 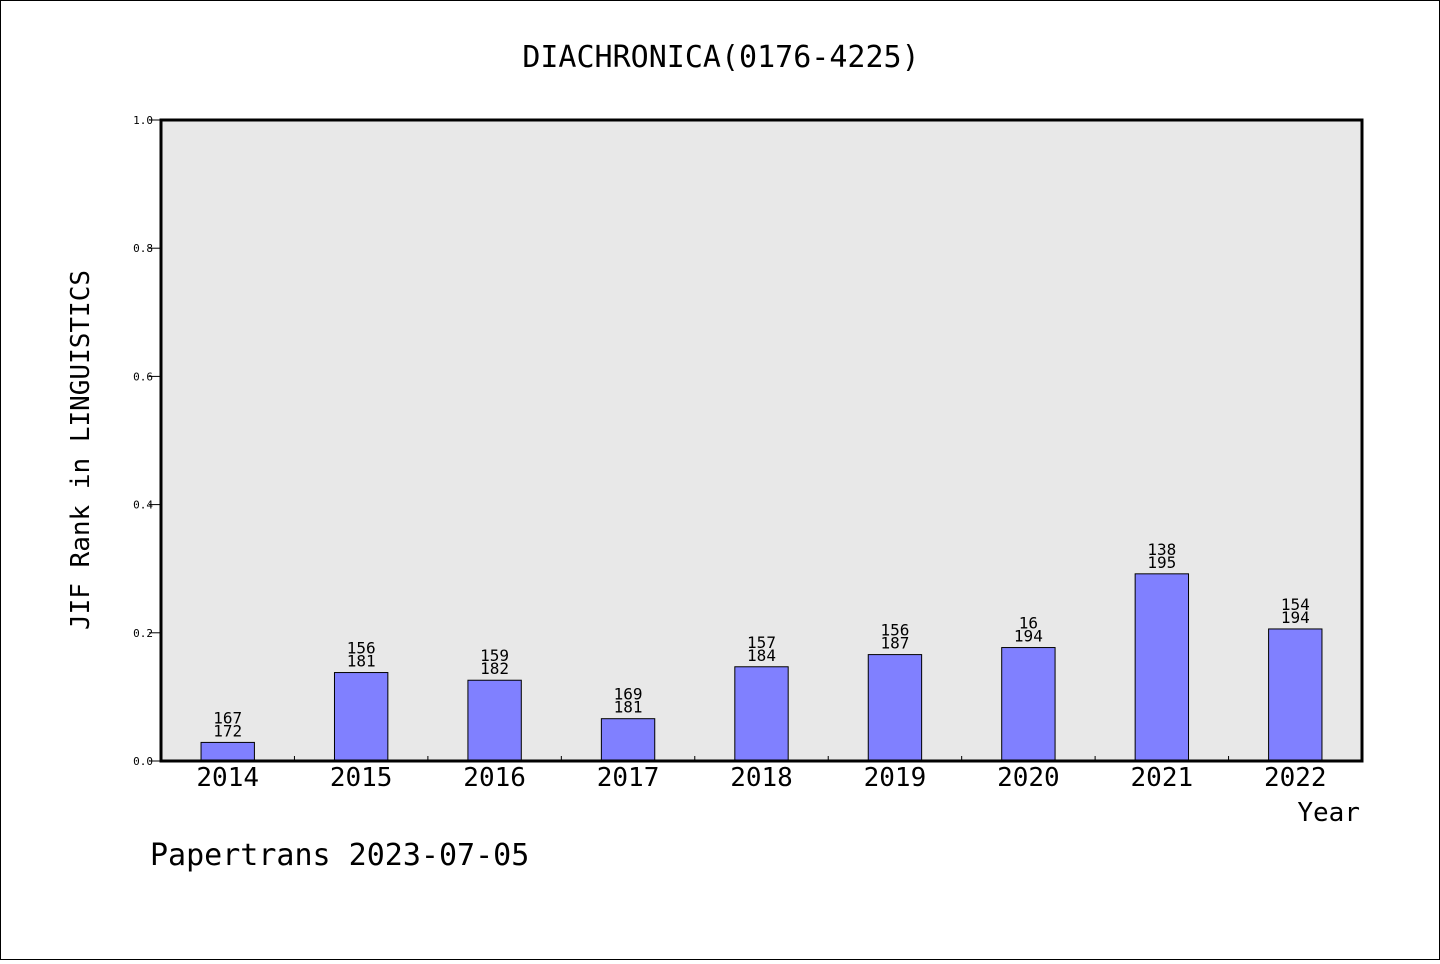 I want to click on x-axis: 2014 2015 2016 2017 2018 2019 2020 2021 2022, so click(x=761, y=774).